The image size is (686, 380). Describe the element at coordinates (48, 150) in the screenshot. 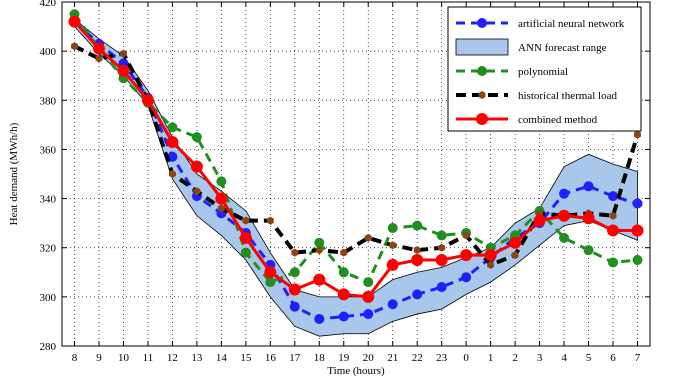

I see `y-tick-label: 360` at that location.